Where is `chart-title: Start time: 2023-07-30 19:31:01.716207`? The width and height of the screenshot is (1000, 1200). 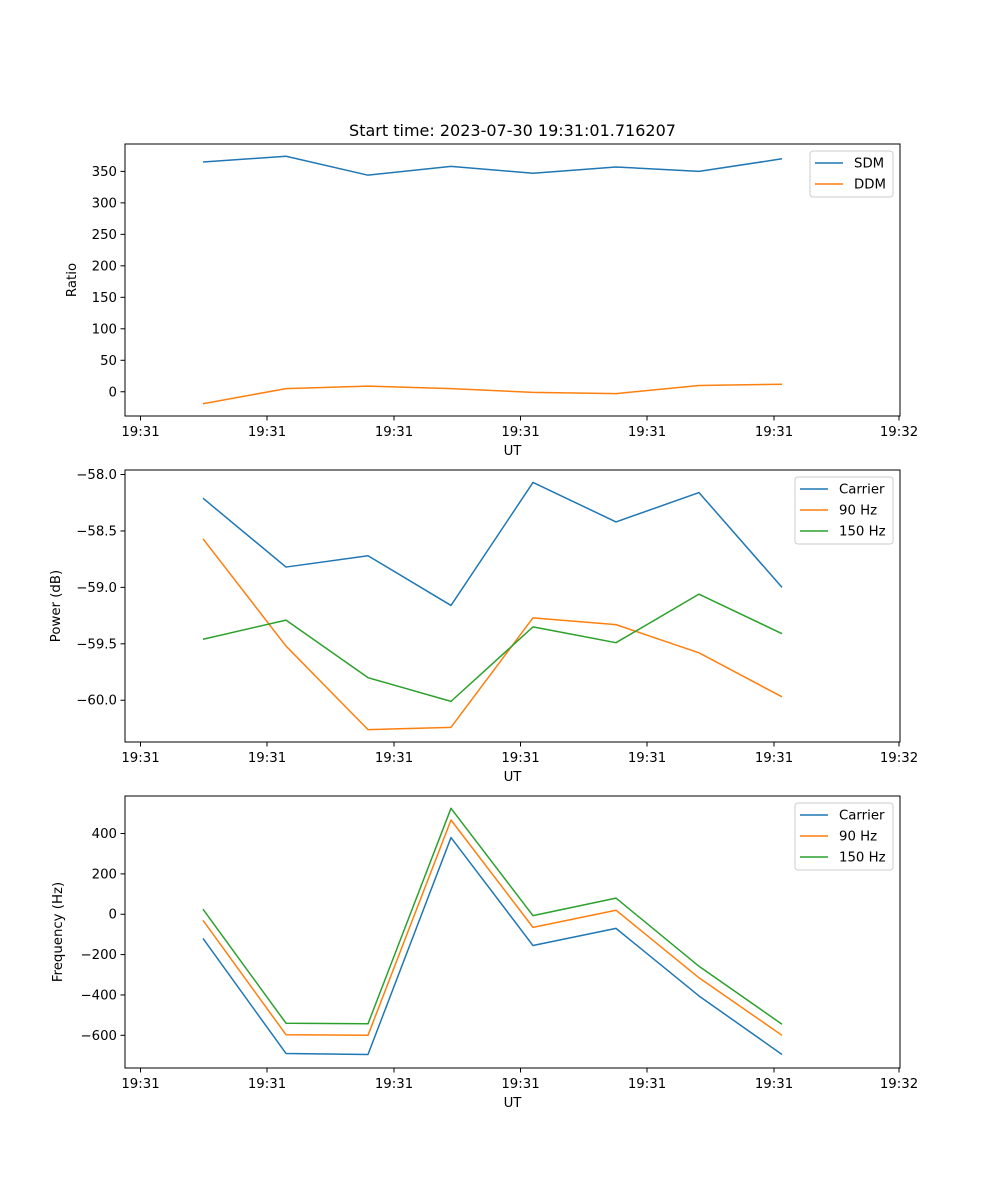
chart-title: Start time: 2023-07-30 19:31:01.716207 is located at coordinates (512, 130).